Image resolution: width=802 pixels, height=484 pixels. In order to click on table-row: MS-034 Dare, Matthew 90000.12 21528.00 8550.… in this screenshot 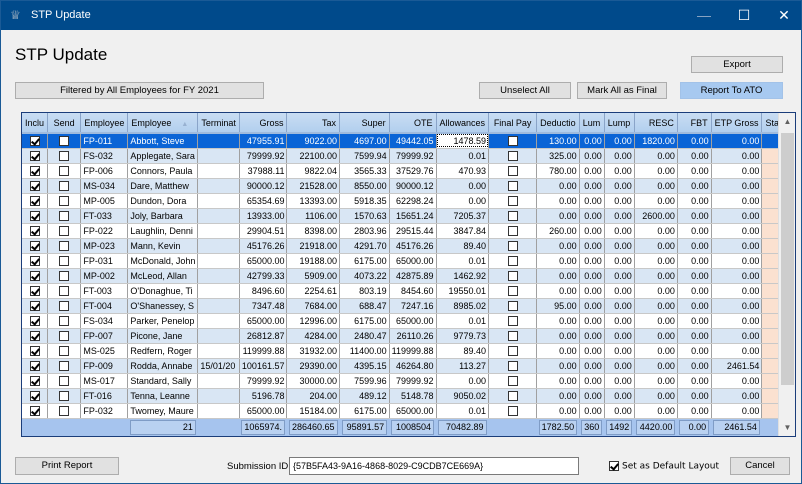, I will do `click(408, 186)`.